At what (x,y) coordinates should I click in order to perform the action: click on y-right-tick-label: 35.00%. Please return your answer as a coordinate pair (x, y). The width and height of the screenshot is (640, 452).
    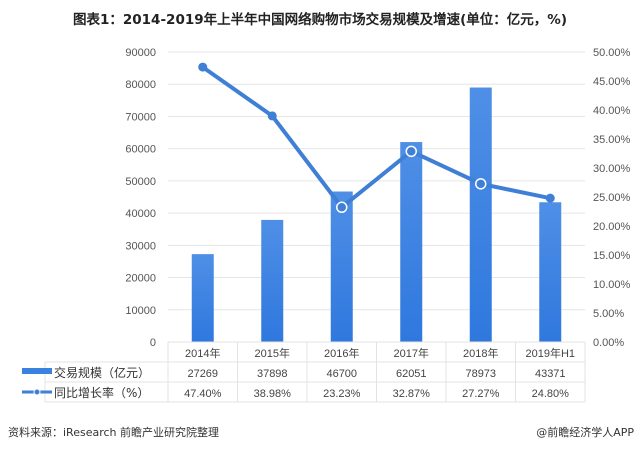
    Looking at the image, I should click on (612, 140).